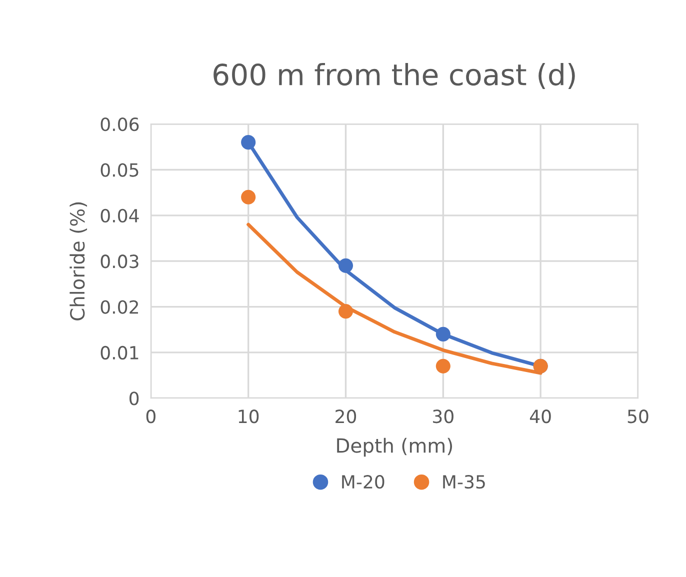 The height and width of the screenshot is (577, 686). I want to click on y-axis-title: Chloride (%), so click(79, 261).